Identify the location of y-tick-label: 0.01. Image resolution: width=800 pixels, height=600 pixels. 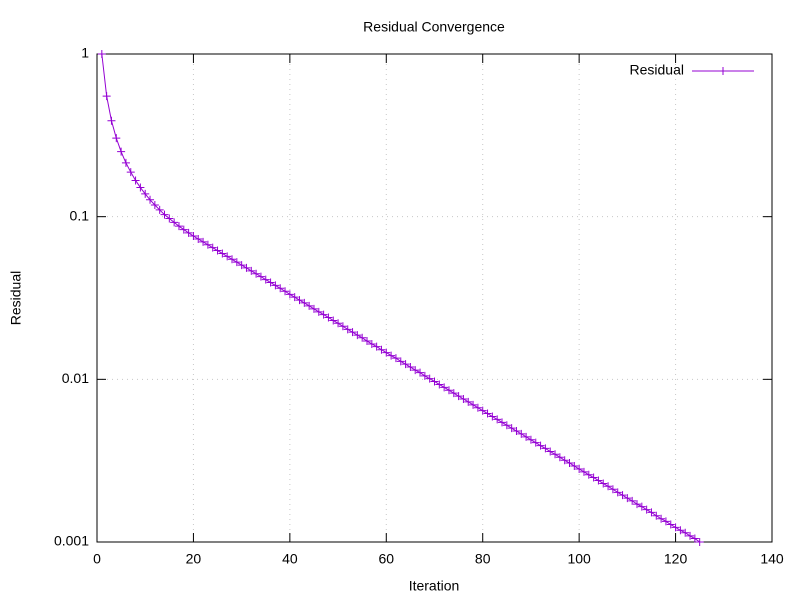
(75, 378).